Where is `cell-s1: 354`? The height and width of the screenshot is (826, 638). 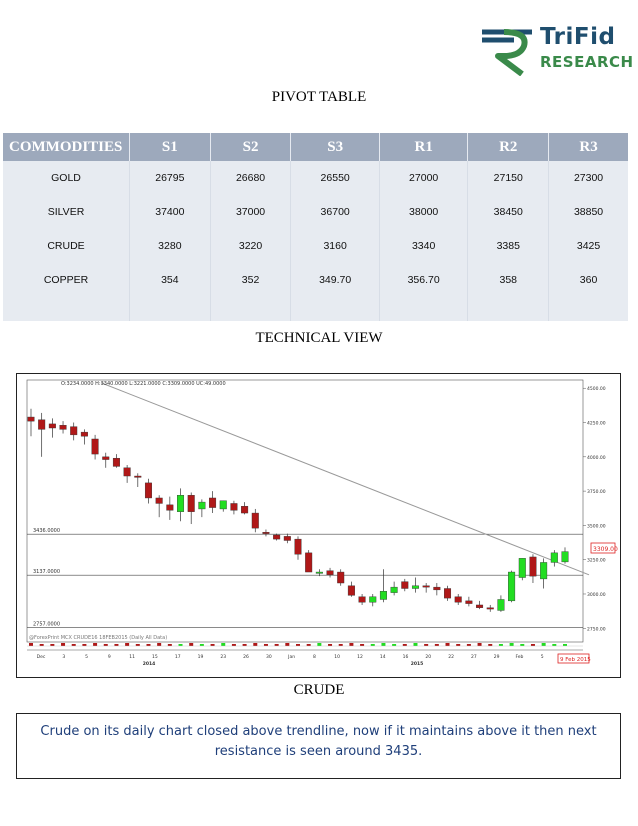 cell-s1: 354 is located at coordinates (170, 280).